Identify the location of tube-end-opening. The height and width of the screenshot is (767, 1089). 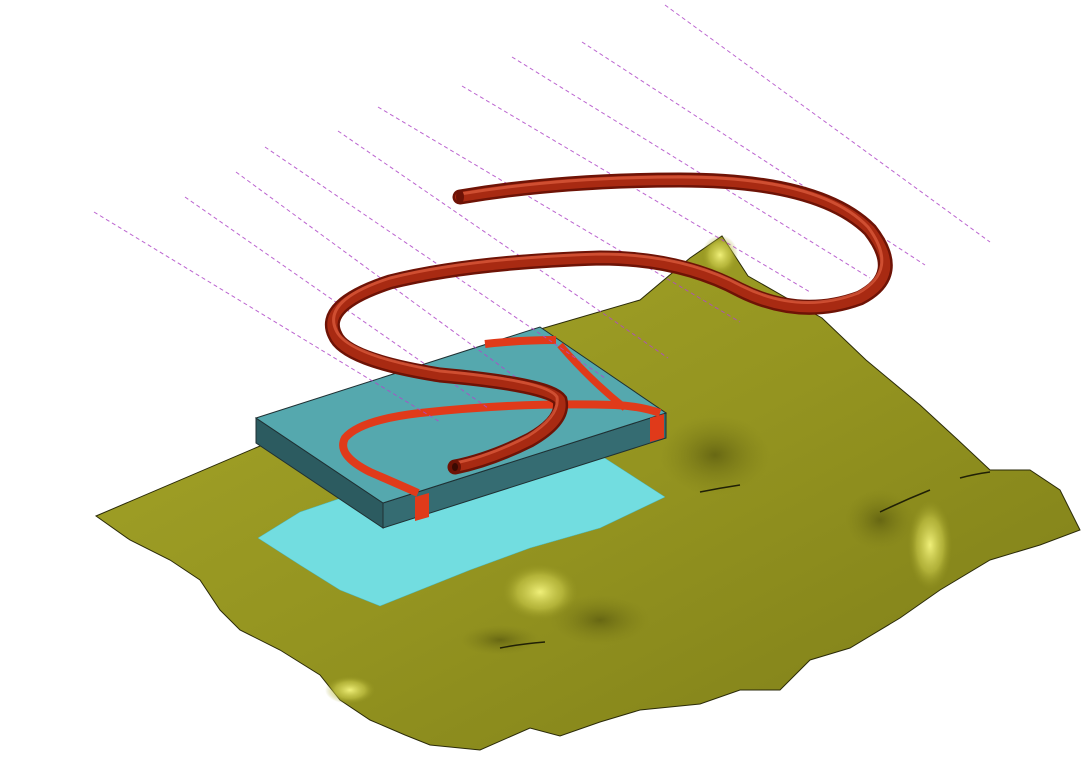
(455, 467).